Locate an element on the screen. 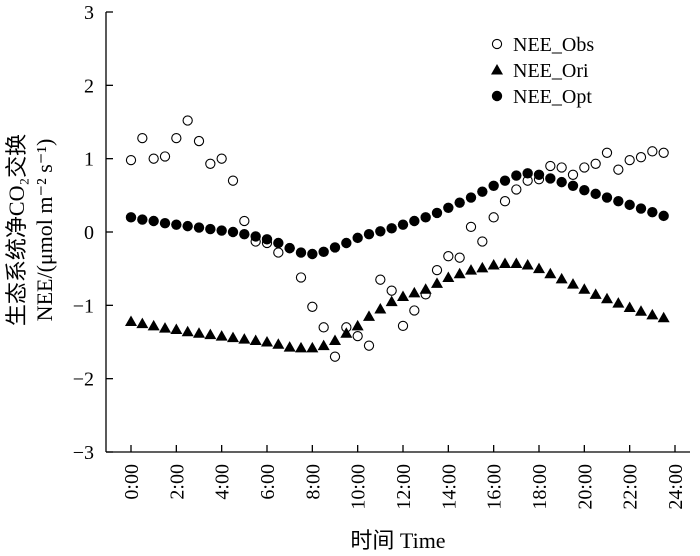 The image size is (700, 556). y-tick-label: 0 is located at coordinates (89, 233).